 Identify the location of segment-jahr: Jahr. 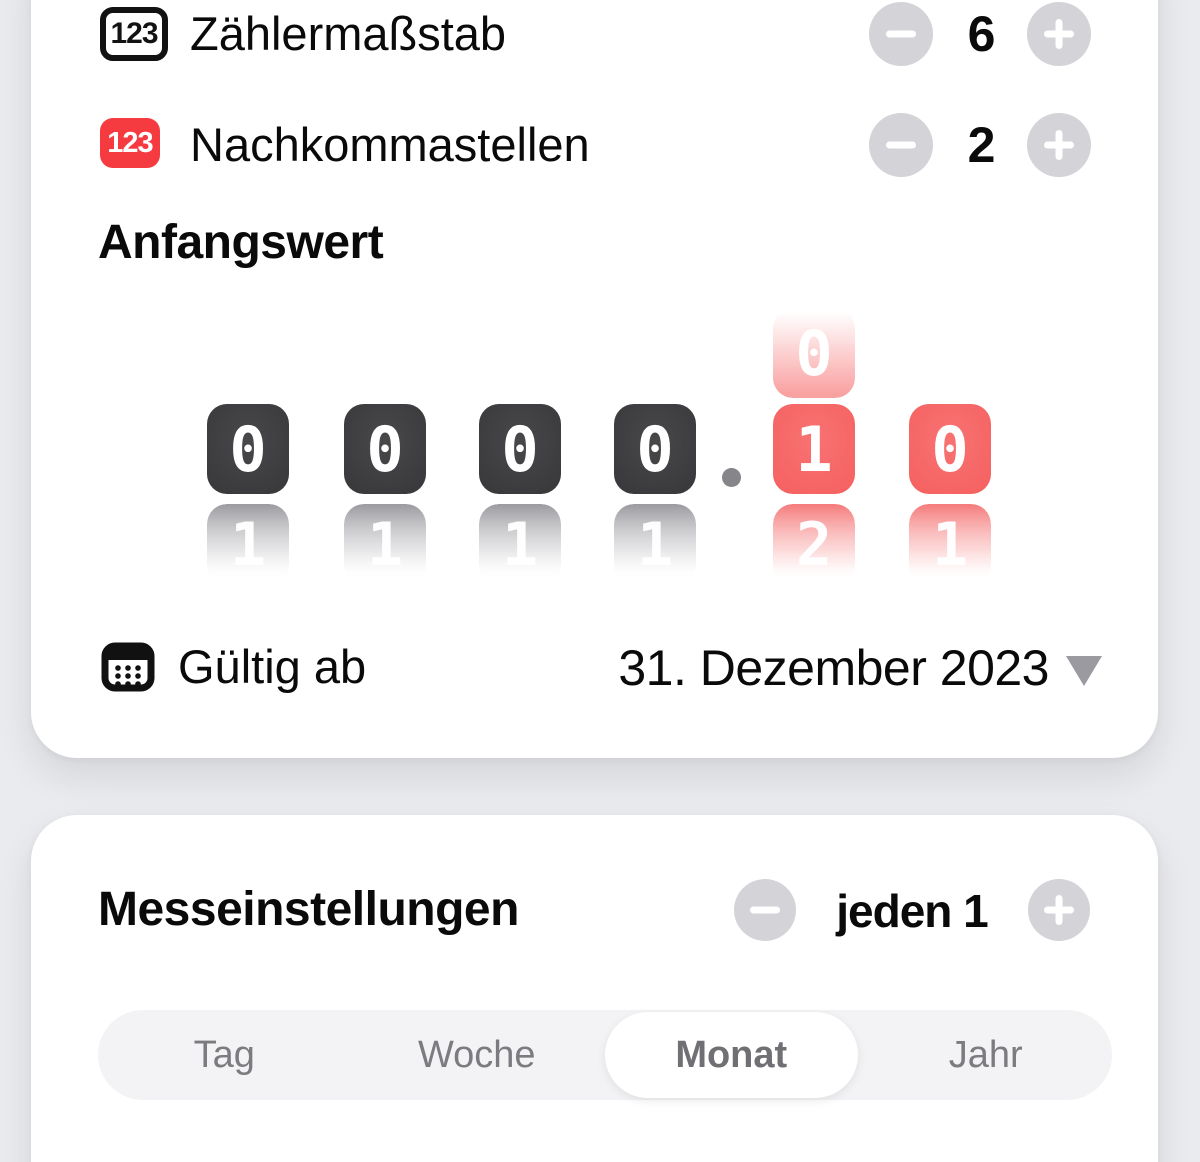
(985, 1054).